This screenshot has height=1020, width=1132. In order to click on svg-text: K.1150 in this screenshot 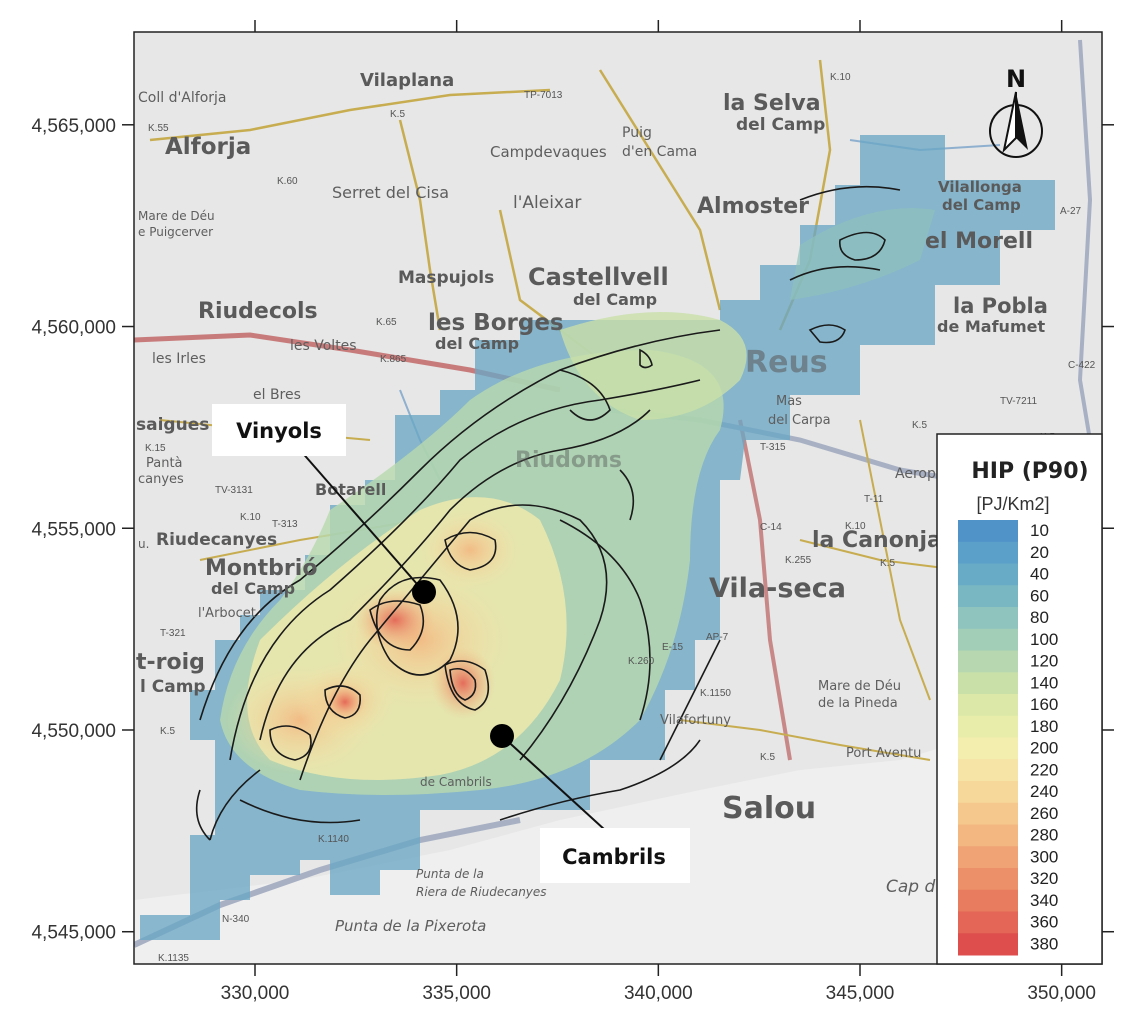, I will do `click(715, 693)`.